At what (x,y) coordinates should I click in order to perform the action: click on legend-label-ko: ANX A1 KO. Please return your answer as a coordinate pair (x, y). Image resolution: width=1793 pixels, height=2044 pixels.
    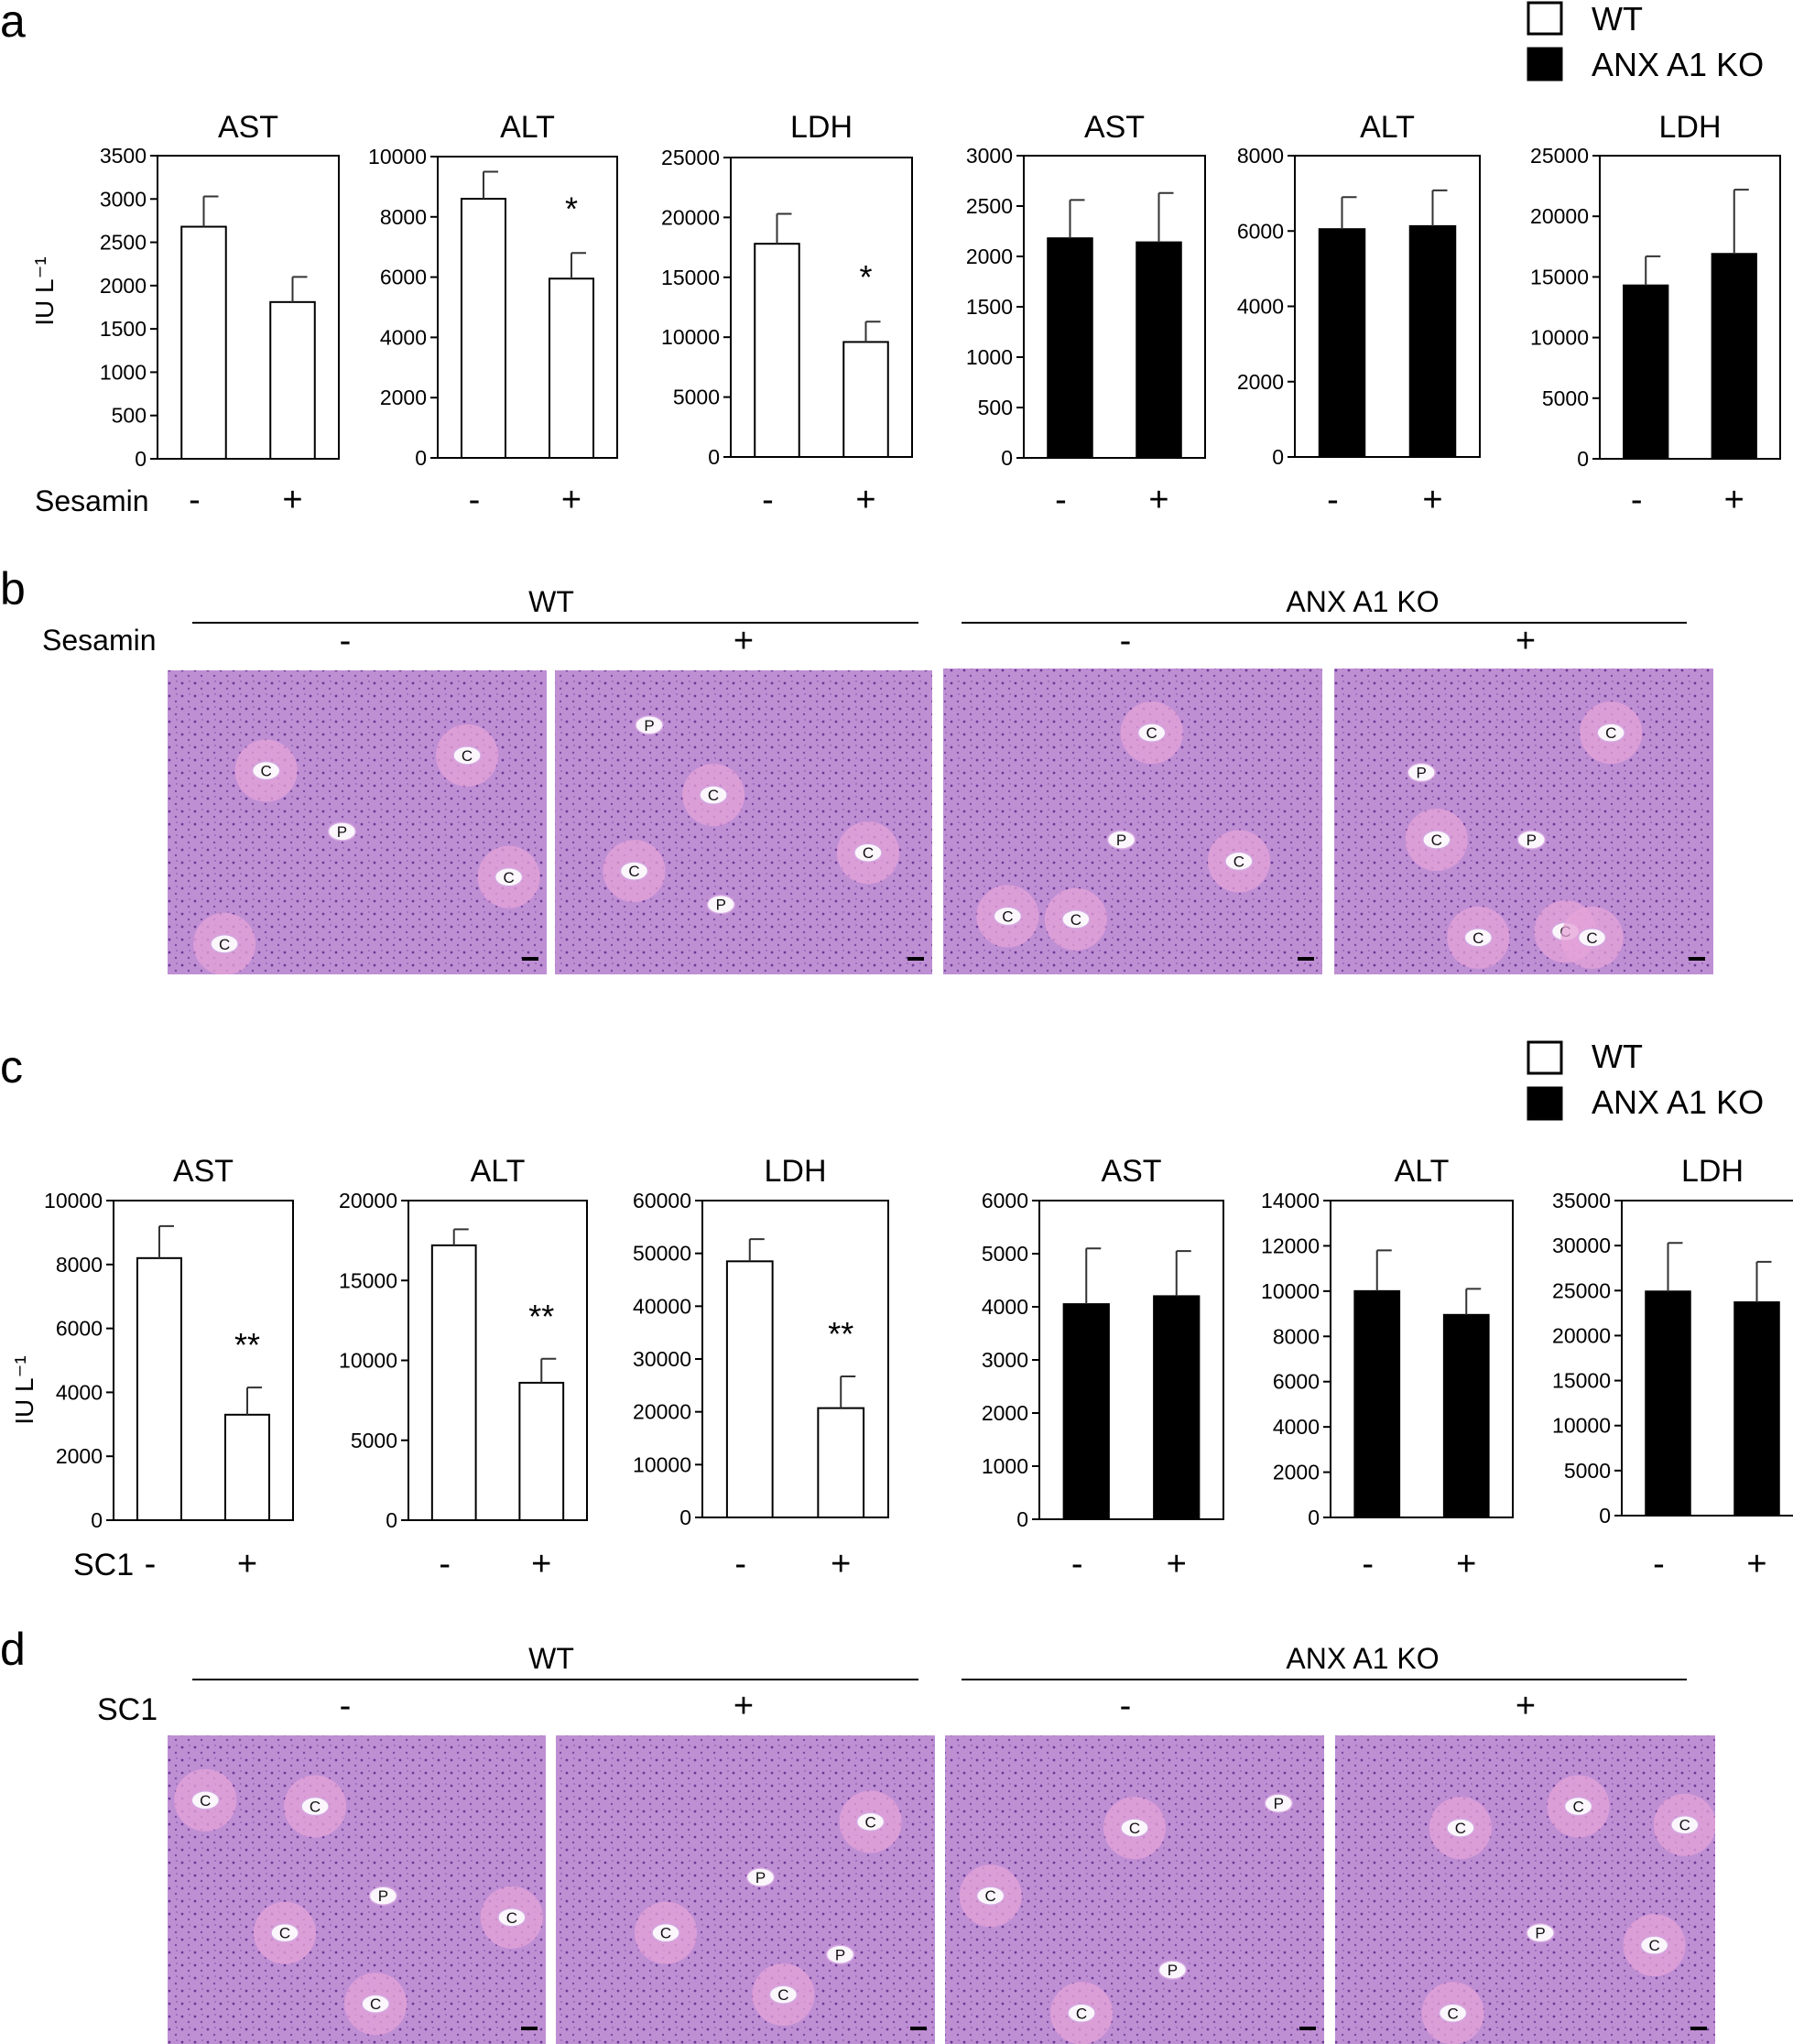
    Looking at the image, I should click on (1678, 64).